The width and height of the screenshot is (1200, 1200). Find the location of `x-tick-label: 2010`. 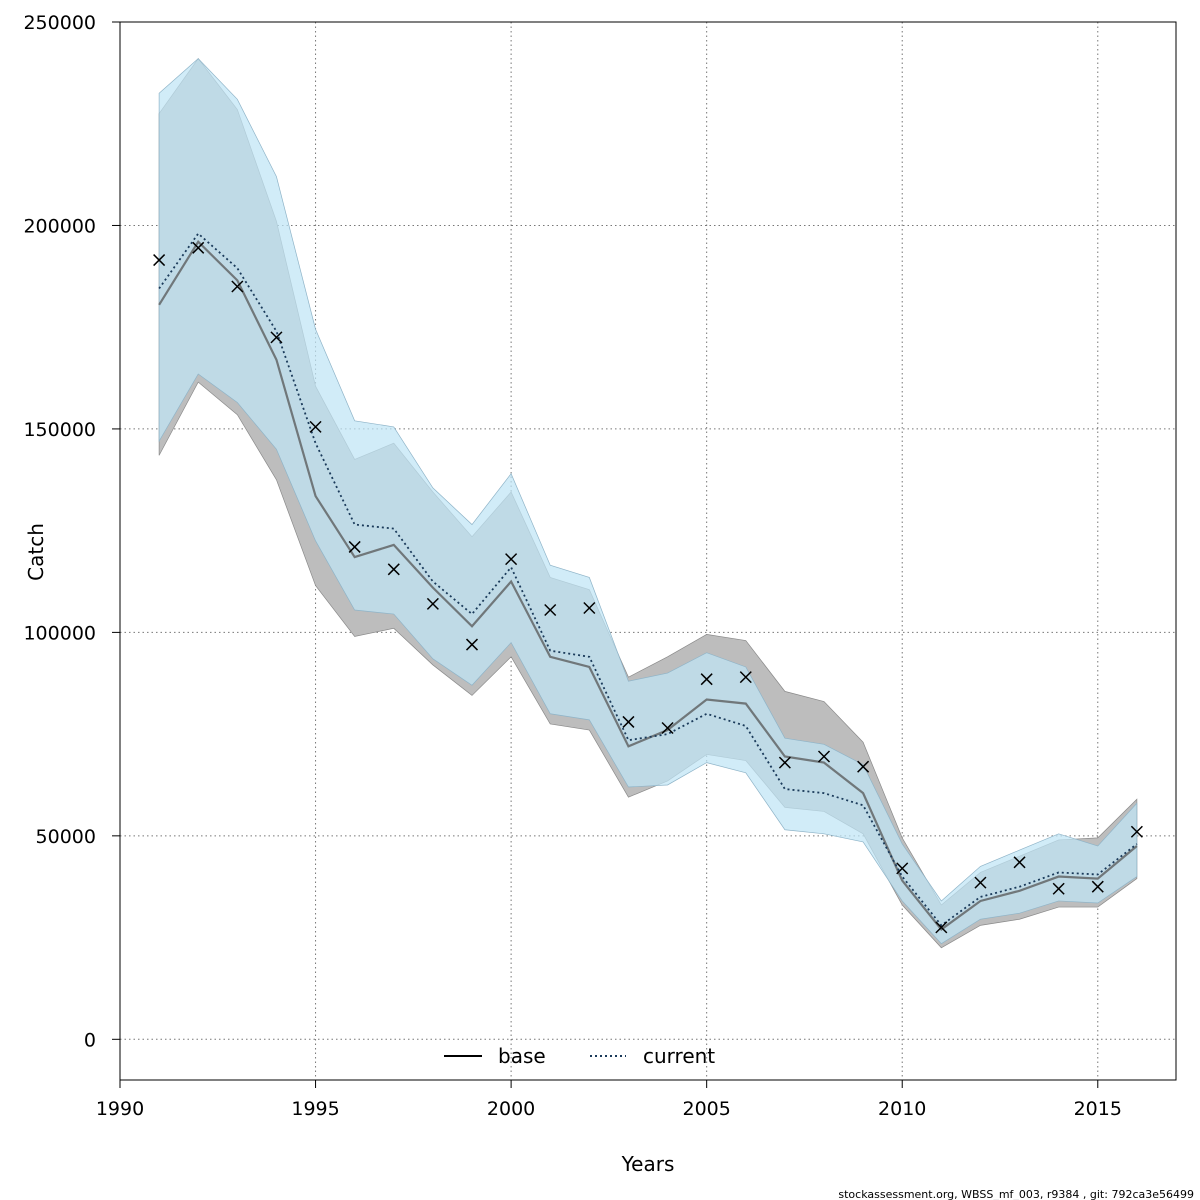

x-tick-label: 2010 is located at coordinates (902, 1109).